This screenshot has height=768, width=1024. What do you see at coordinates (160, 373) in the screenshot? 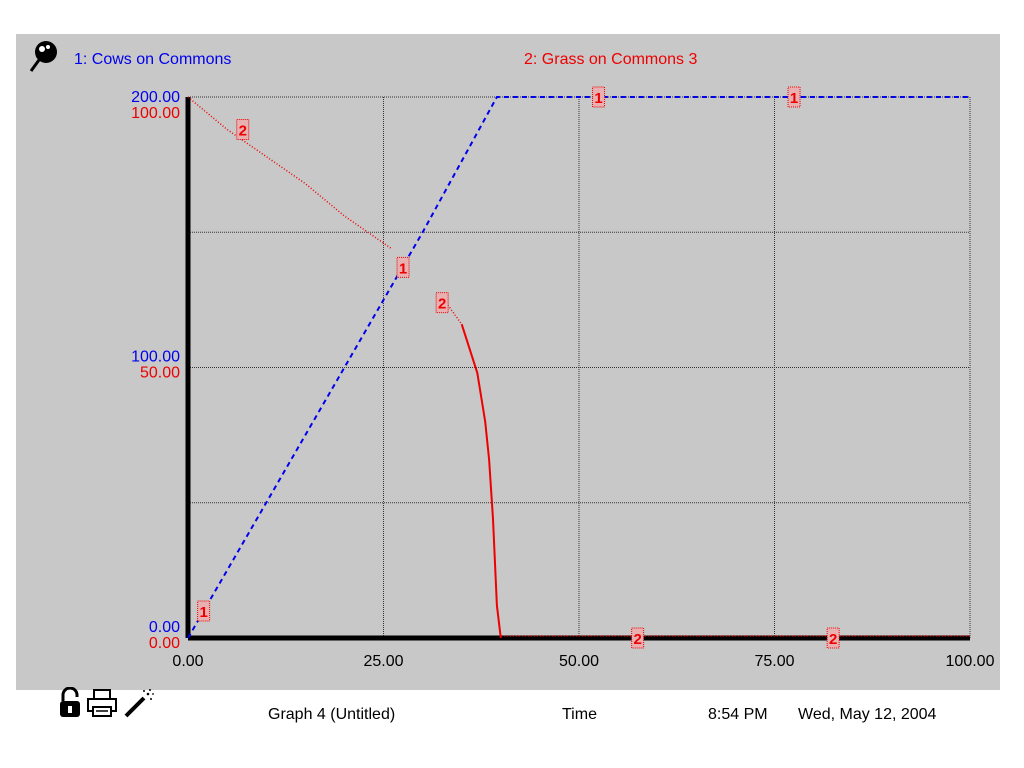
I see `y-tick-label: 50.00` at bounding box center [160, 373].